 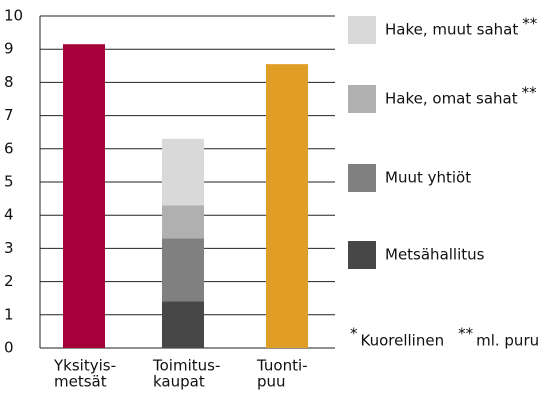 What do you see at coordinates (9, 348) in the screenshot?
I see `y-tick-label: 0` at bounding box center [9, 348].